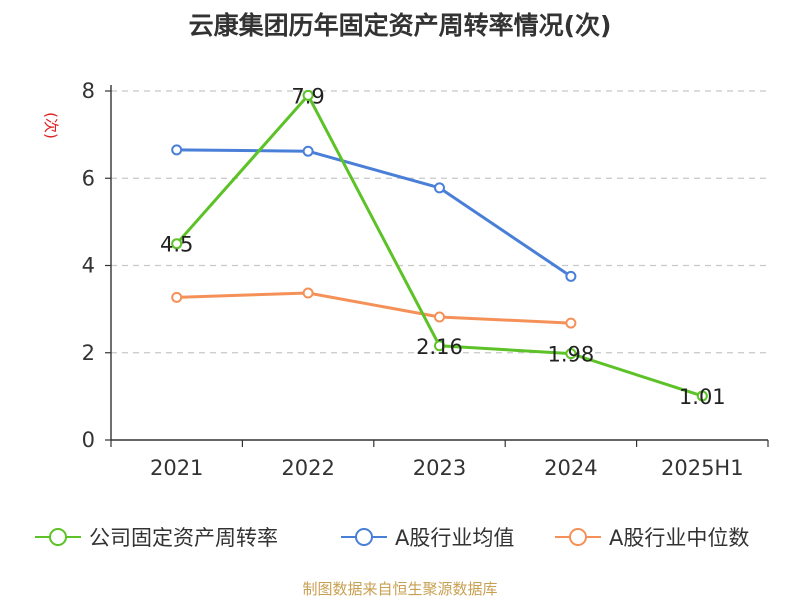 The image size is (800, 600). I want to click on y-tick-label-0: 0, so click(88, 440).